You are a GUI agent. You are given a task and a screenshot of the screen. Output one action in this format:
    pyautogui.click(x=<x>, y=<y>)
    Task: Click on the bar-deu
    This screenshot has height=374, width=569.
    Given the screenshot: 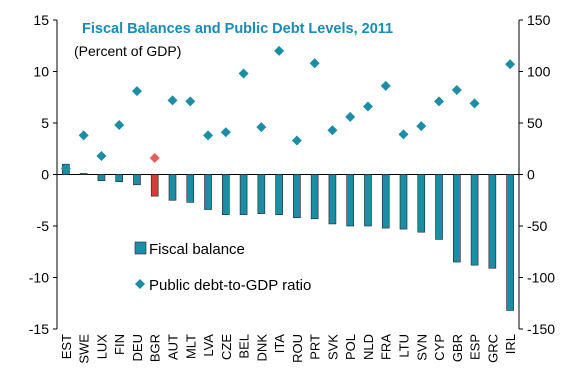 What is the action you would take?
    pyautogui.click(x=137, y=180)
    